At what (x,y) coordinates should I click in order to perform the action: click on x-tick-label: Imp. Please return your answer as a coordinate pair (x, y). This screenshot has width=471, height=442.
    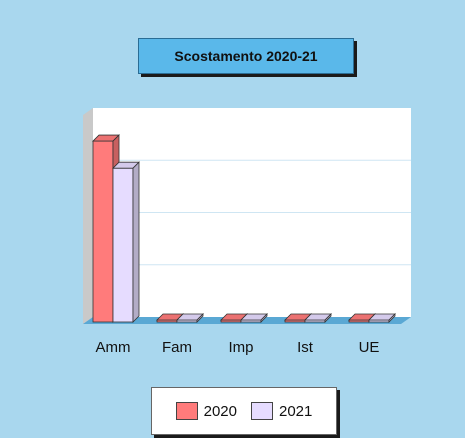
    Looking at the image, I should click on (240, 347).